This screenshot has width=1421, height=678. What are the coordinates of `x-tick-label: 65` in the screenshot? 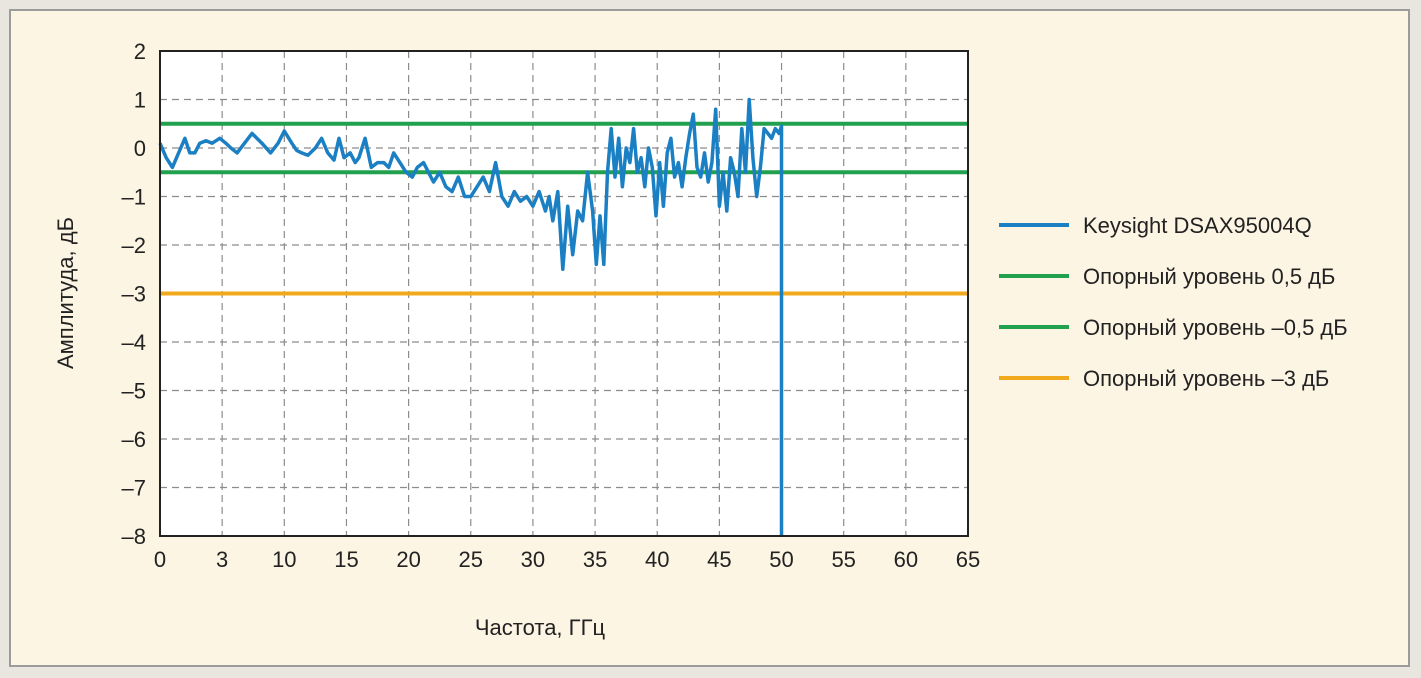 It's located at (968, 559).